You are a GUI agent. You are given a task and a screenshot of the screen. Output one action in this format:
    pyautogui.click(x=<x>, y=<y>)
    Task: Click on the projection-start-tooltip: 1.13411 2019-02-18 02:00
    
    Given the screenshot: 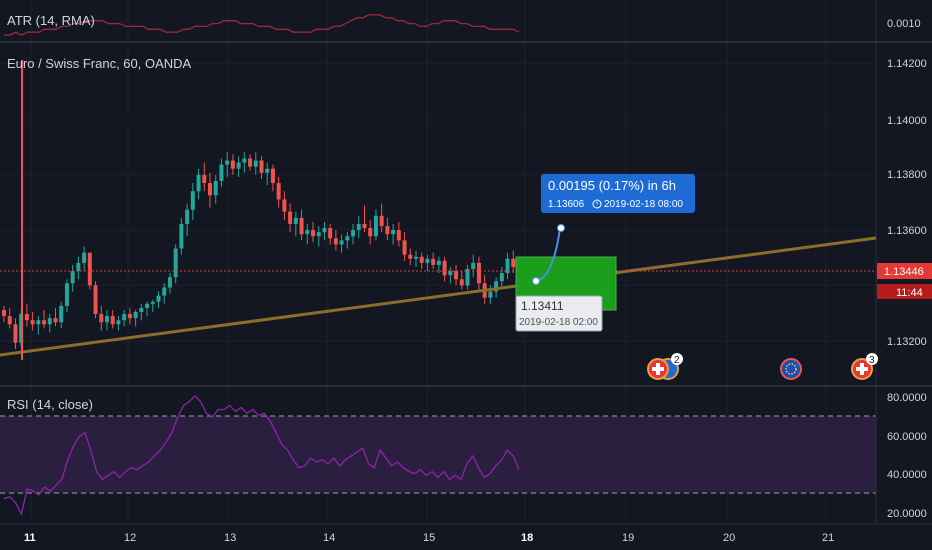 What is the action you would take?
    pyautogui.click(x=559, y=313)
    